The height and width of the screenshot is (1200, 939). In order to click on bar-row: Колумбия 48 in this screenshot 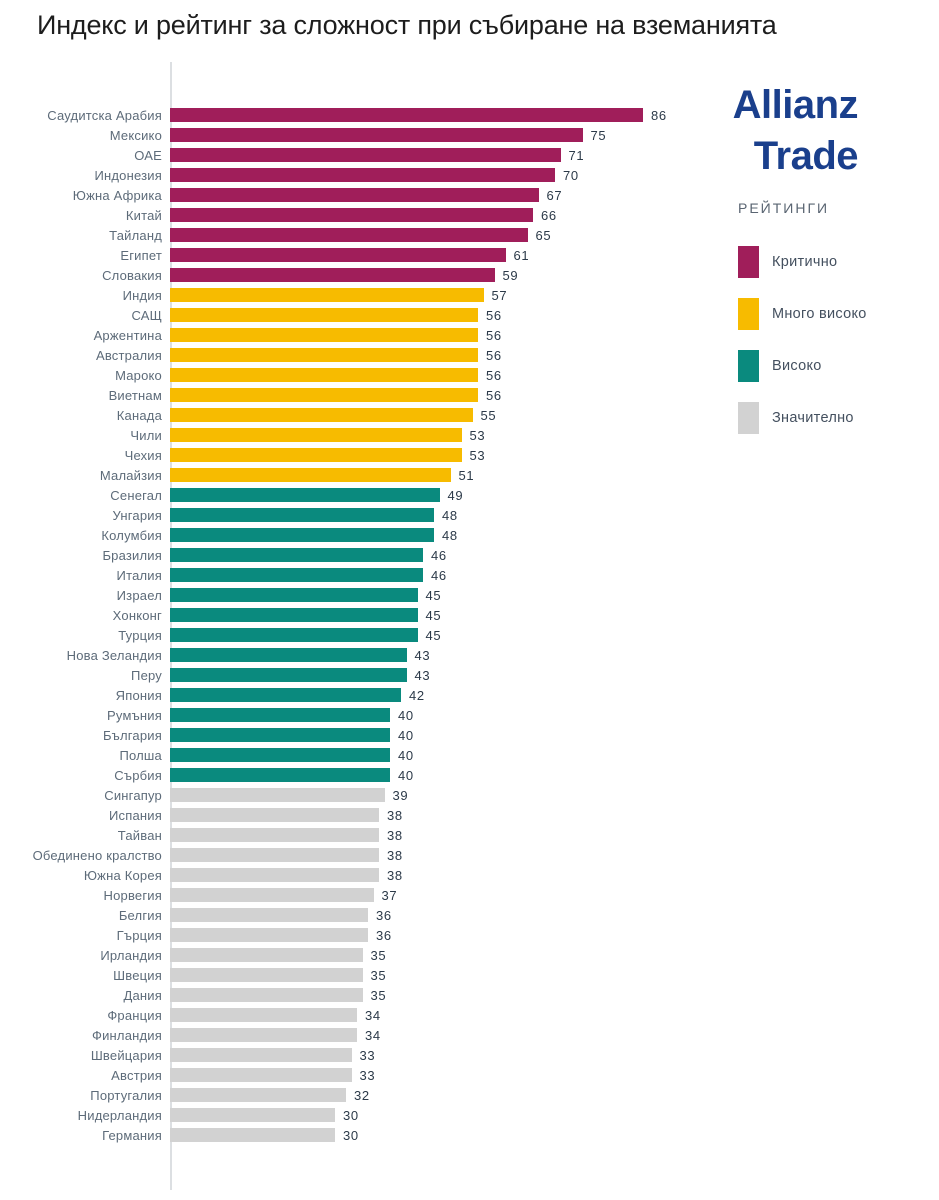, I will do `click(350, 535)`.